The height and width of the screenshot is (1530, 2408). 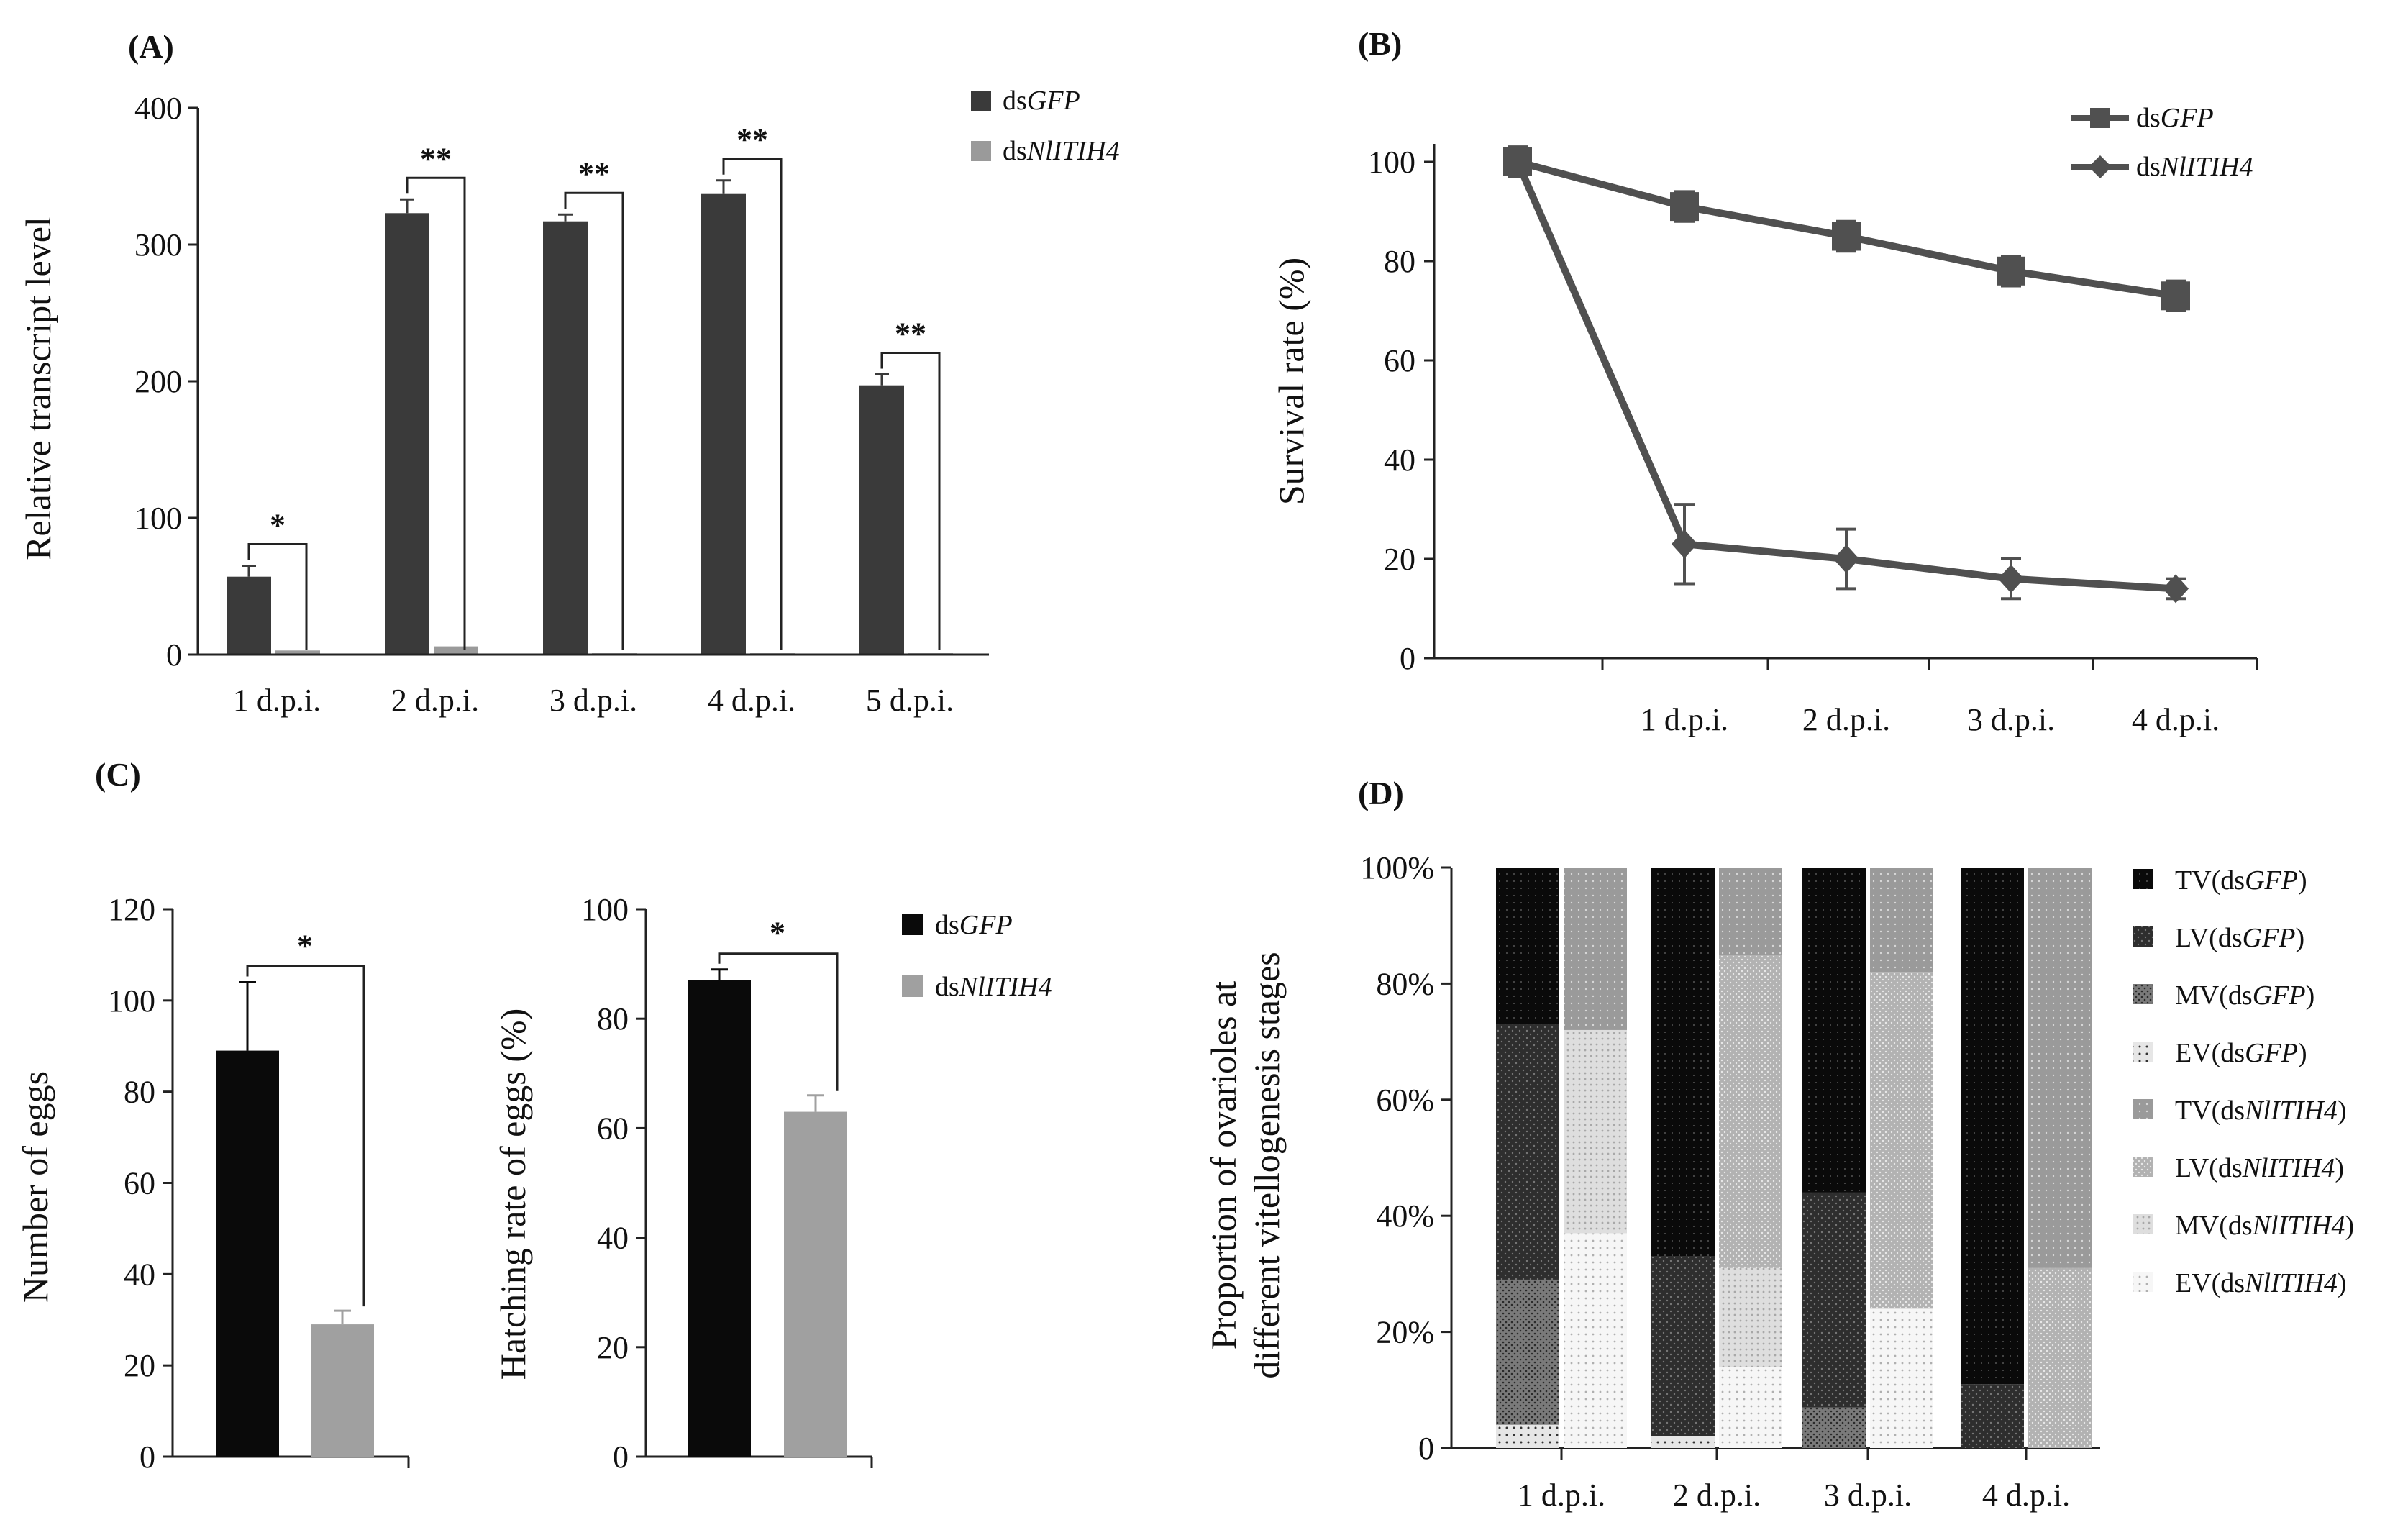 What do you see at coordinates (977, 956) in the screenshot?
I see `panel-c2-legend: dsGFP dsNlITIH4` at bounding box center [977, 956].